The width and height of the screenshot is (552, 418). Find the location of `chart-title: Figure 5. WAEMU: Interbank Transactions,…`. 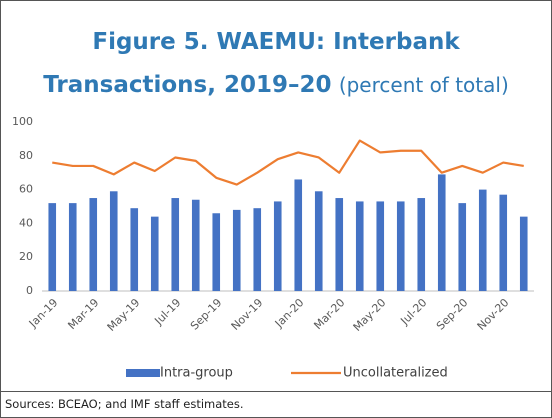

chart-title: Figure 5. WAEMU: Interbank Transactions,… is located at coordinates (251, 63).